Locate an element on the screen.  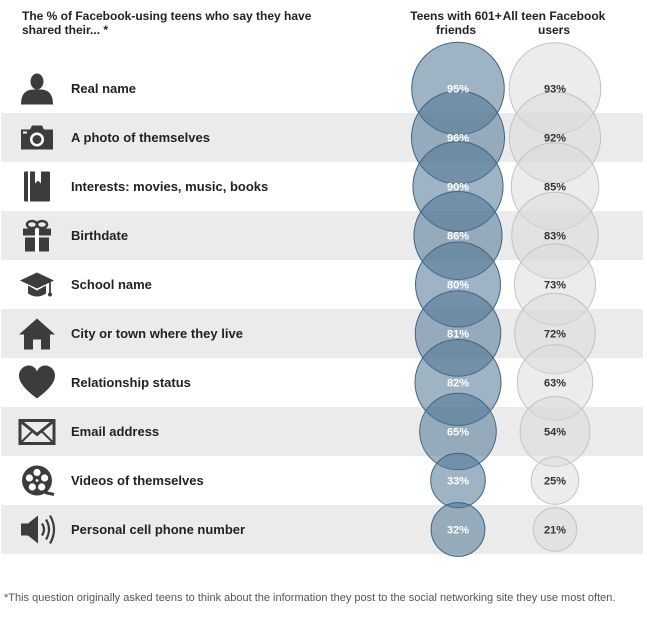
category-label: A photo of themselves is located at coordinates (140, 137).